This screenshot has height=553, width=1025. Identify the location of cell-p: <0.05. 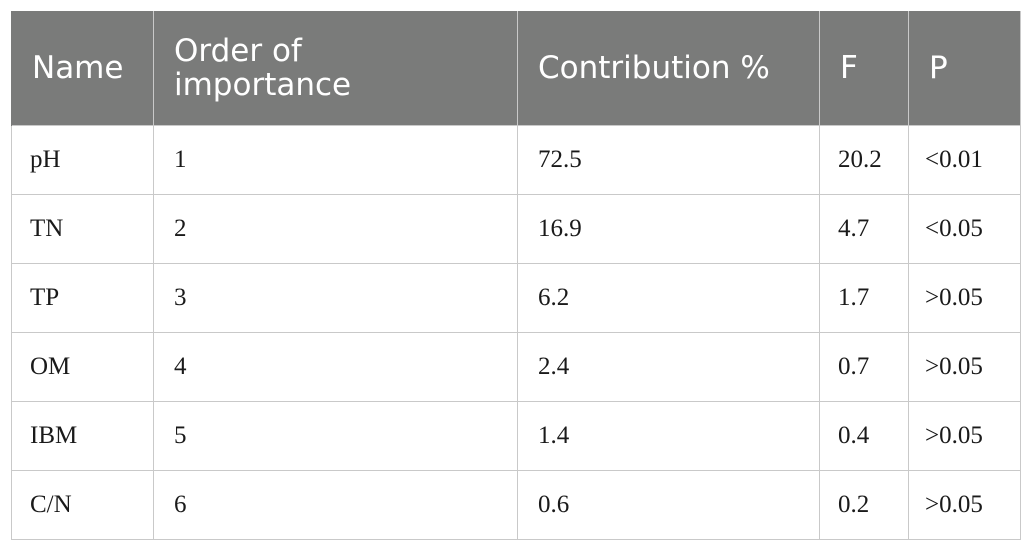
(964, 228).